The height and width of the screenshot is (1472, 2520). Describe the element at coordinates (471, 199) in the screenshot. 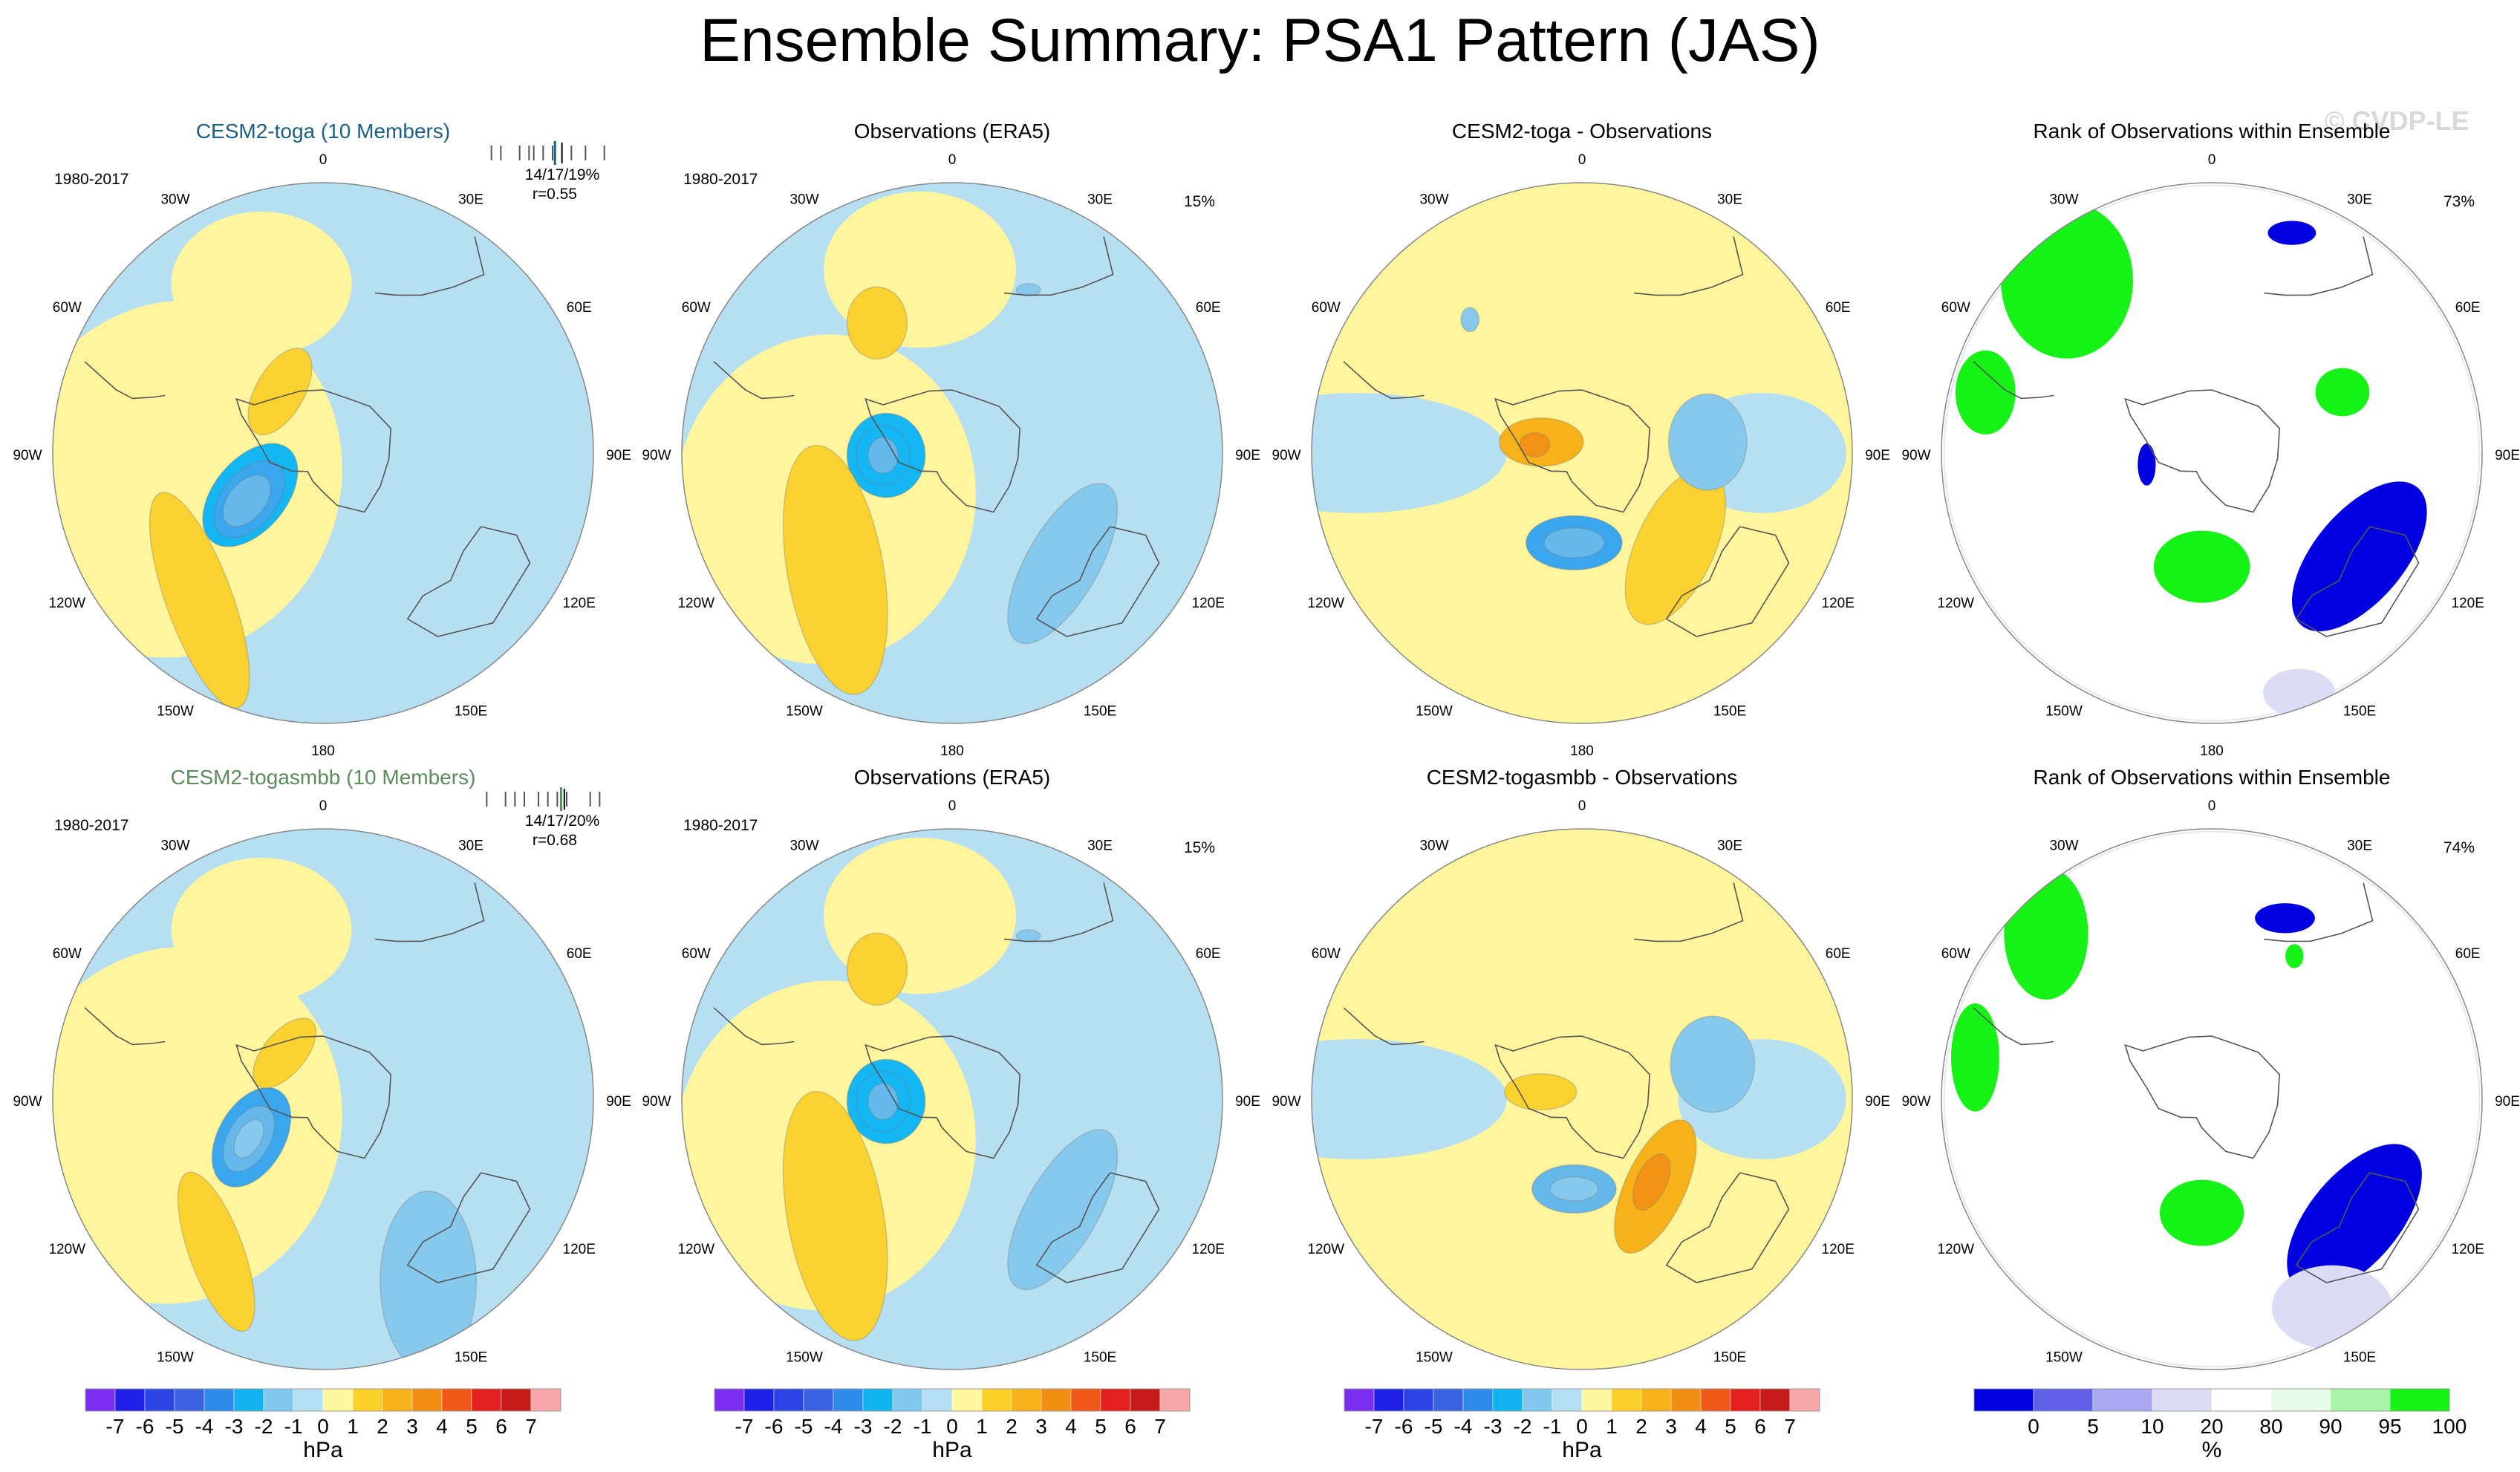

I see `lon-label: 30E` at that location.